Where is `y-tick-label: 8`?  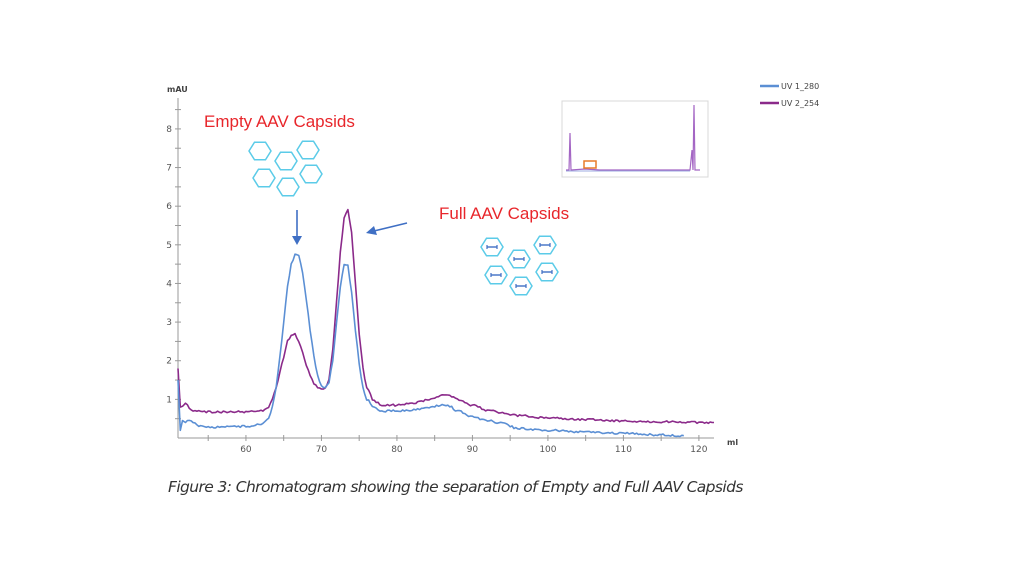 y-tick-label: 8 is located at coordinates (169, 130).